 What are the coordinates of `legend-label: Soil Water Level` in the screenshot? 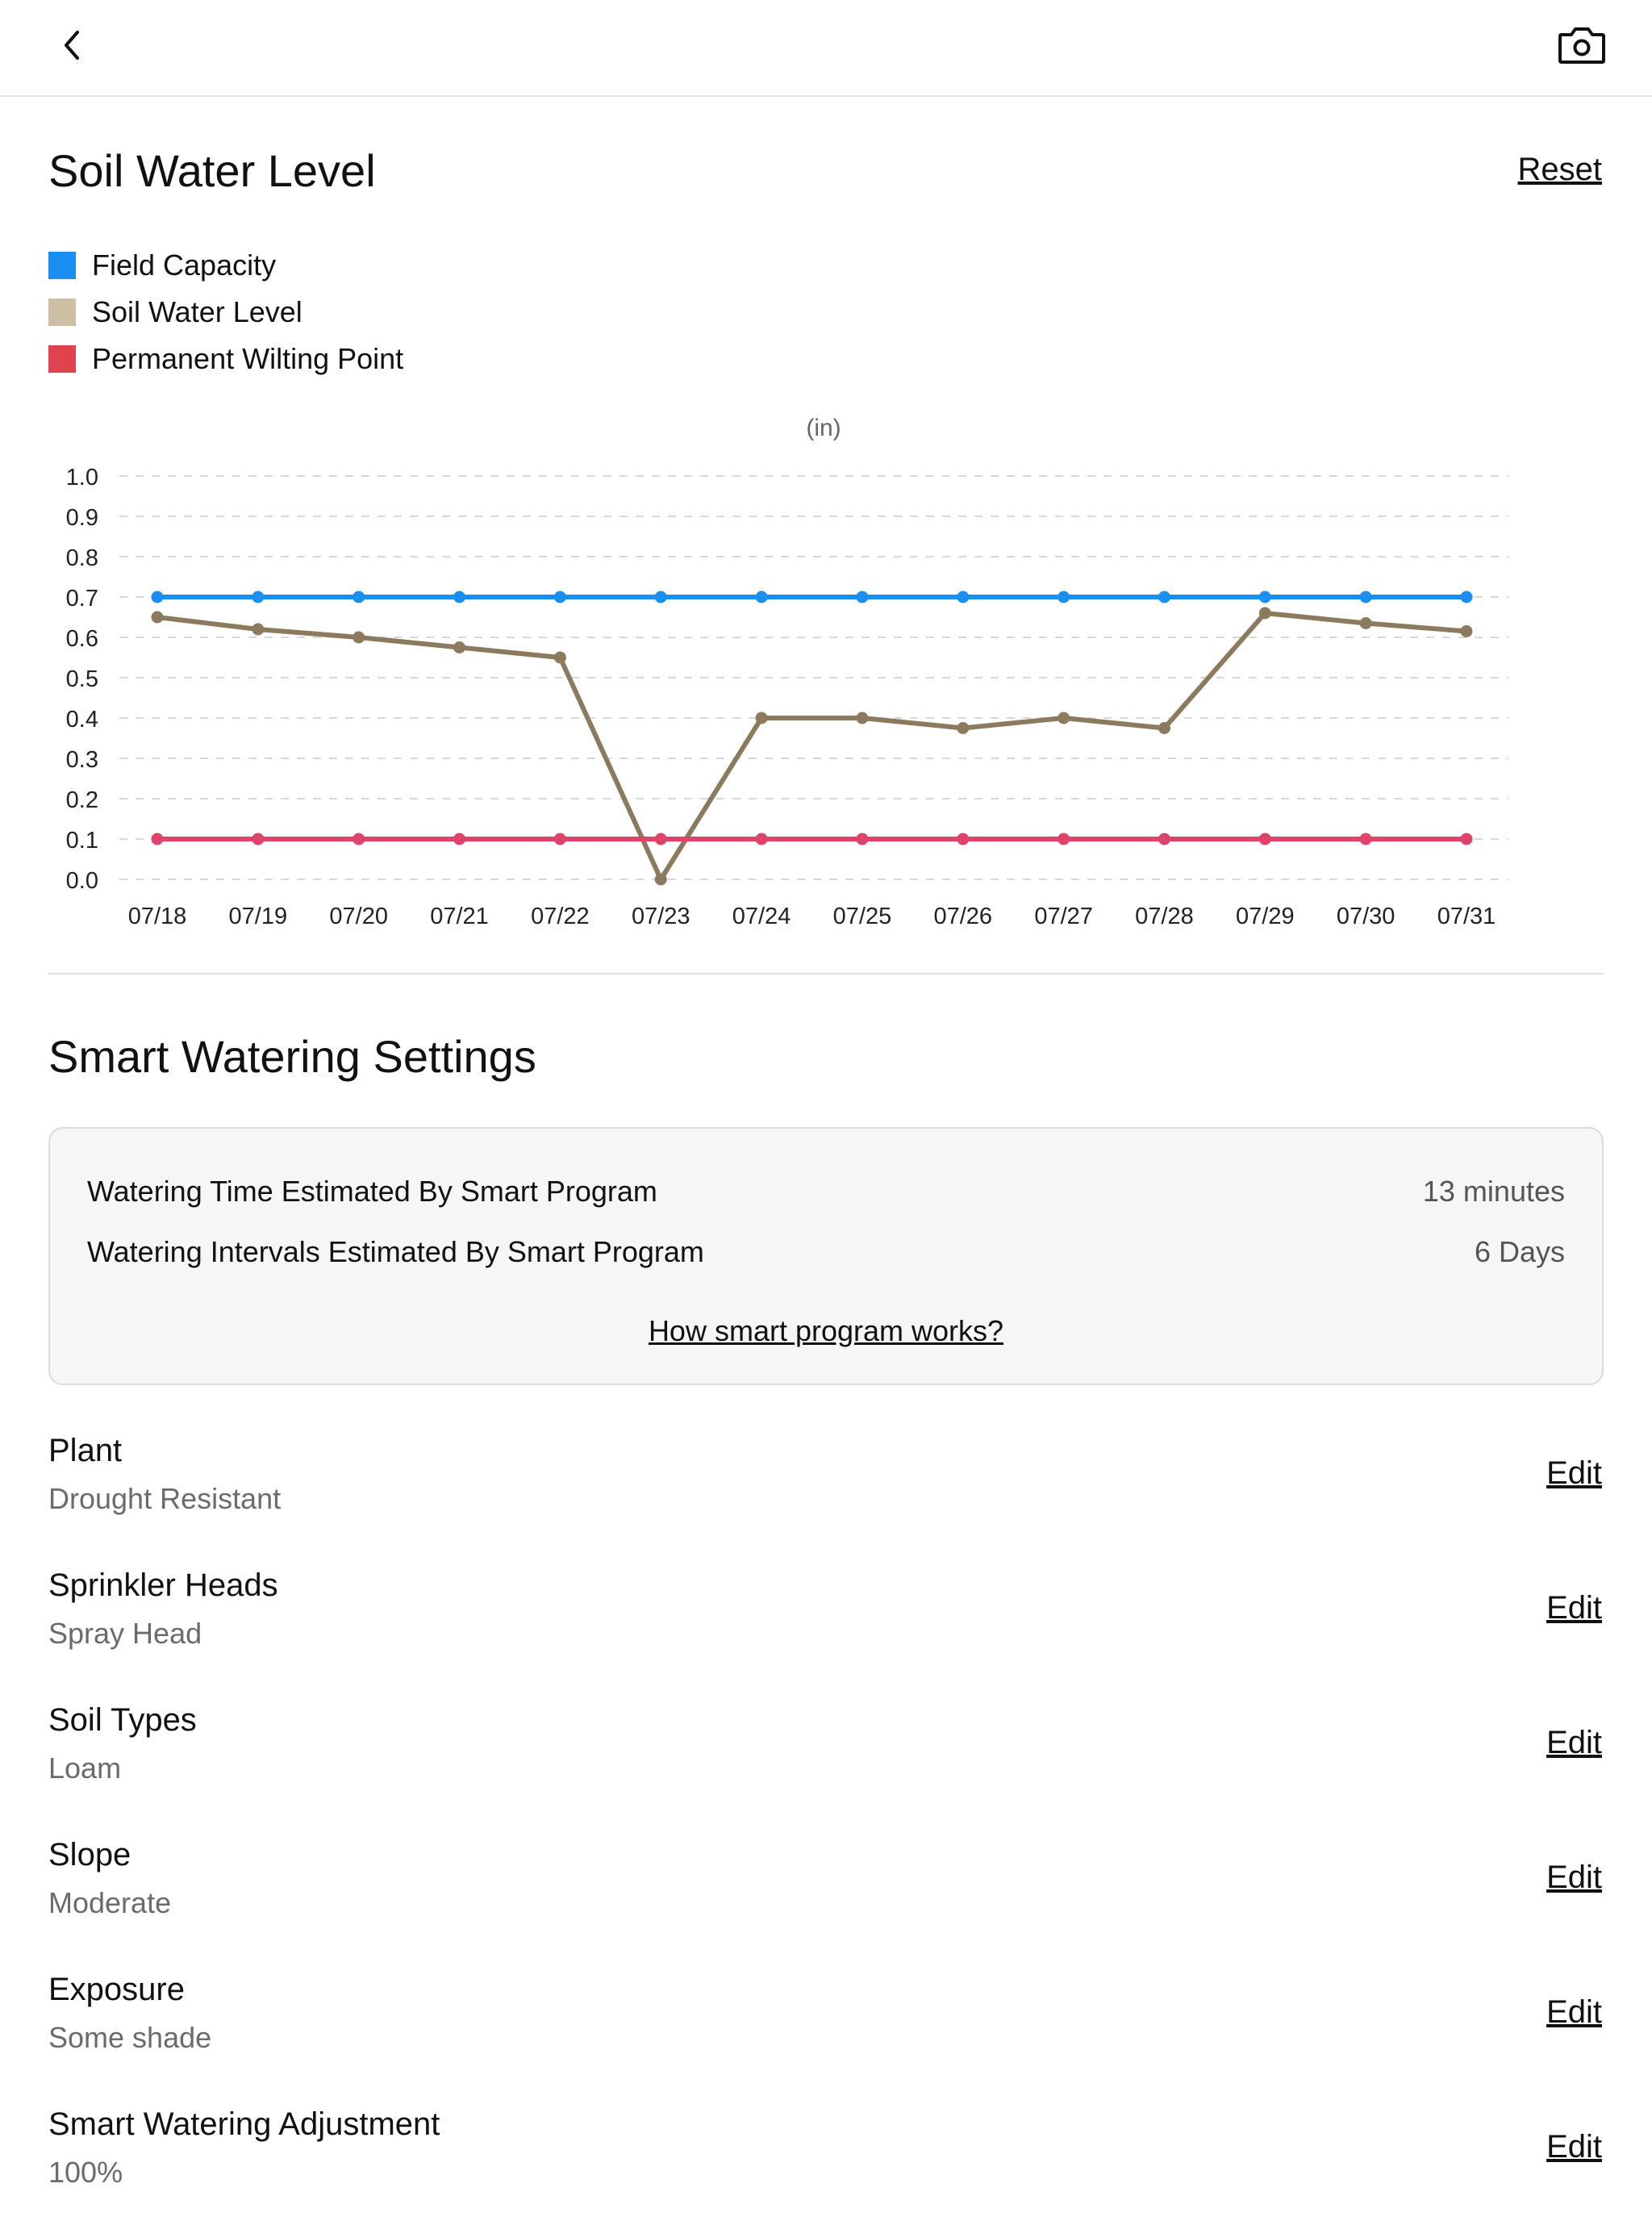 It's located at (197, 311).